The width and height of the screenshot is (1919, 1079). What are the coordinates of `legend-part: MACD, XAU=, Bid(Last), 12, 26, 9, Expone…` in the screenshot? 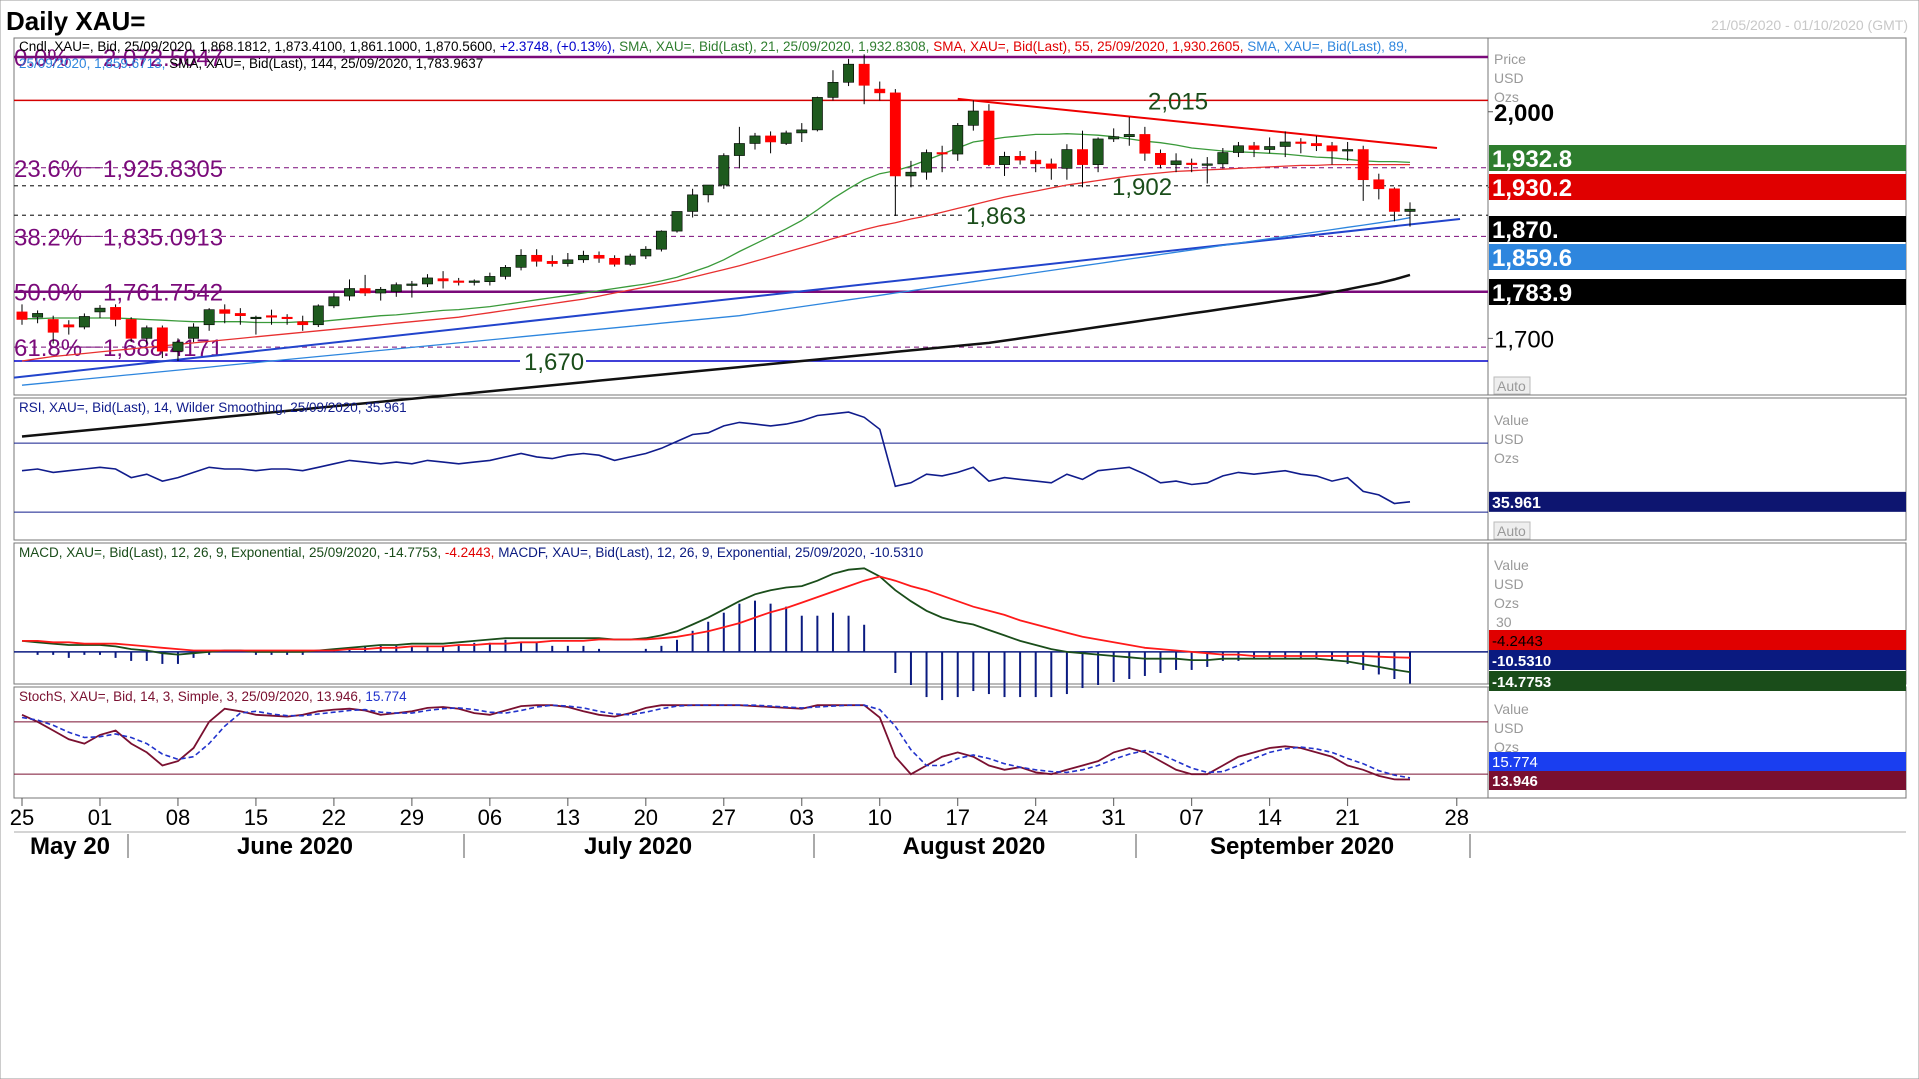 It's located at (232, 552).